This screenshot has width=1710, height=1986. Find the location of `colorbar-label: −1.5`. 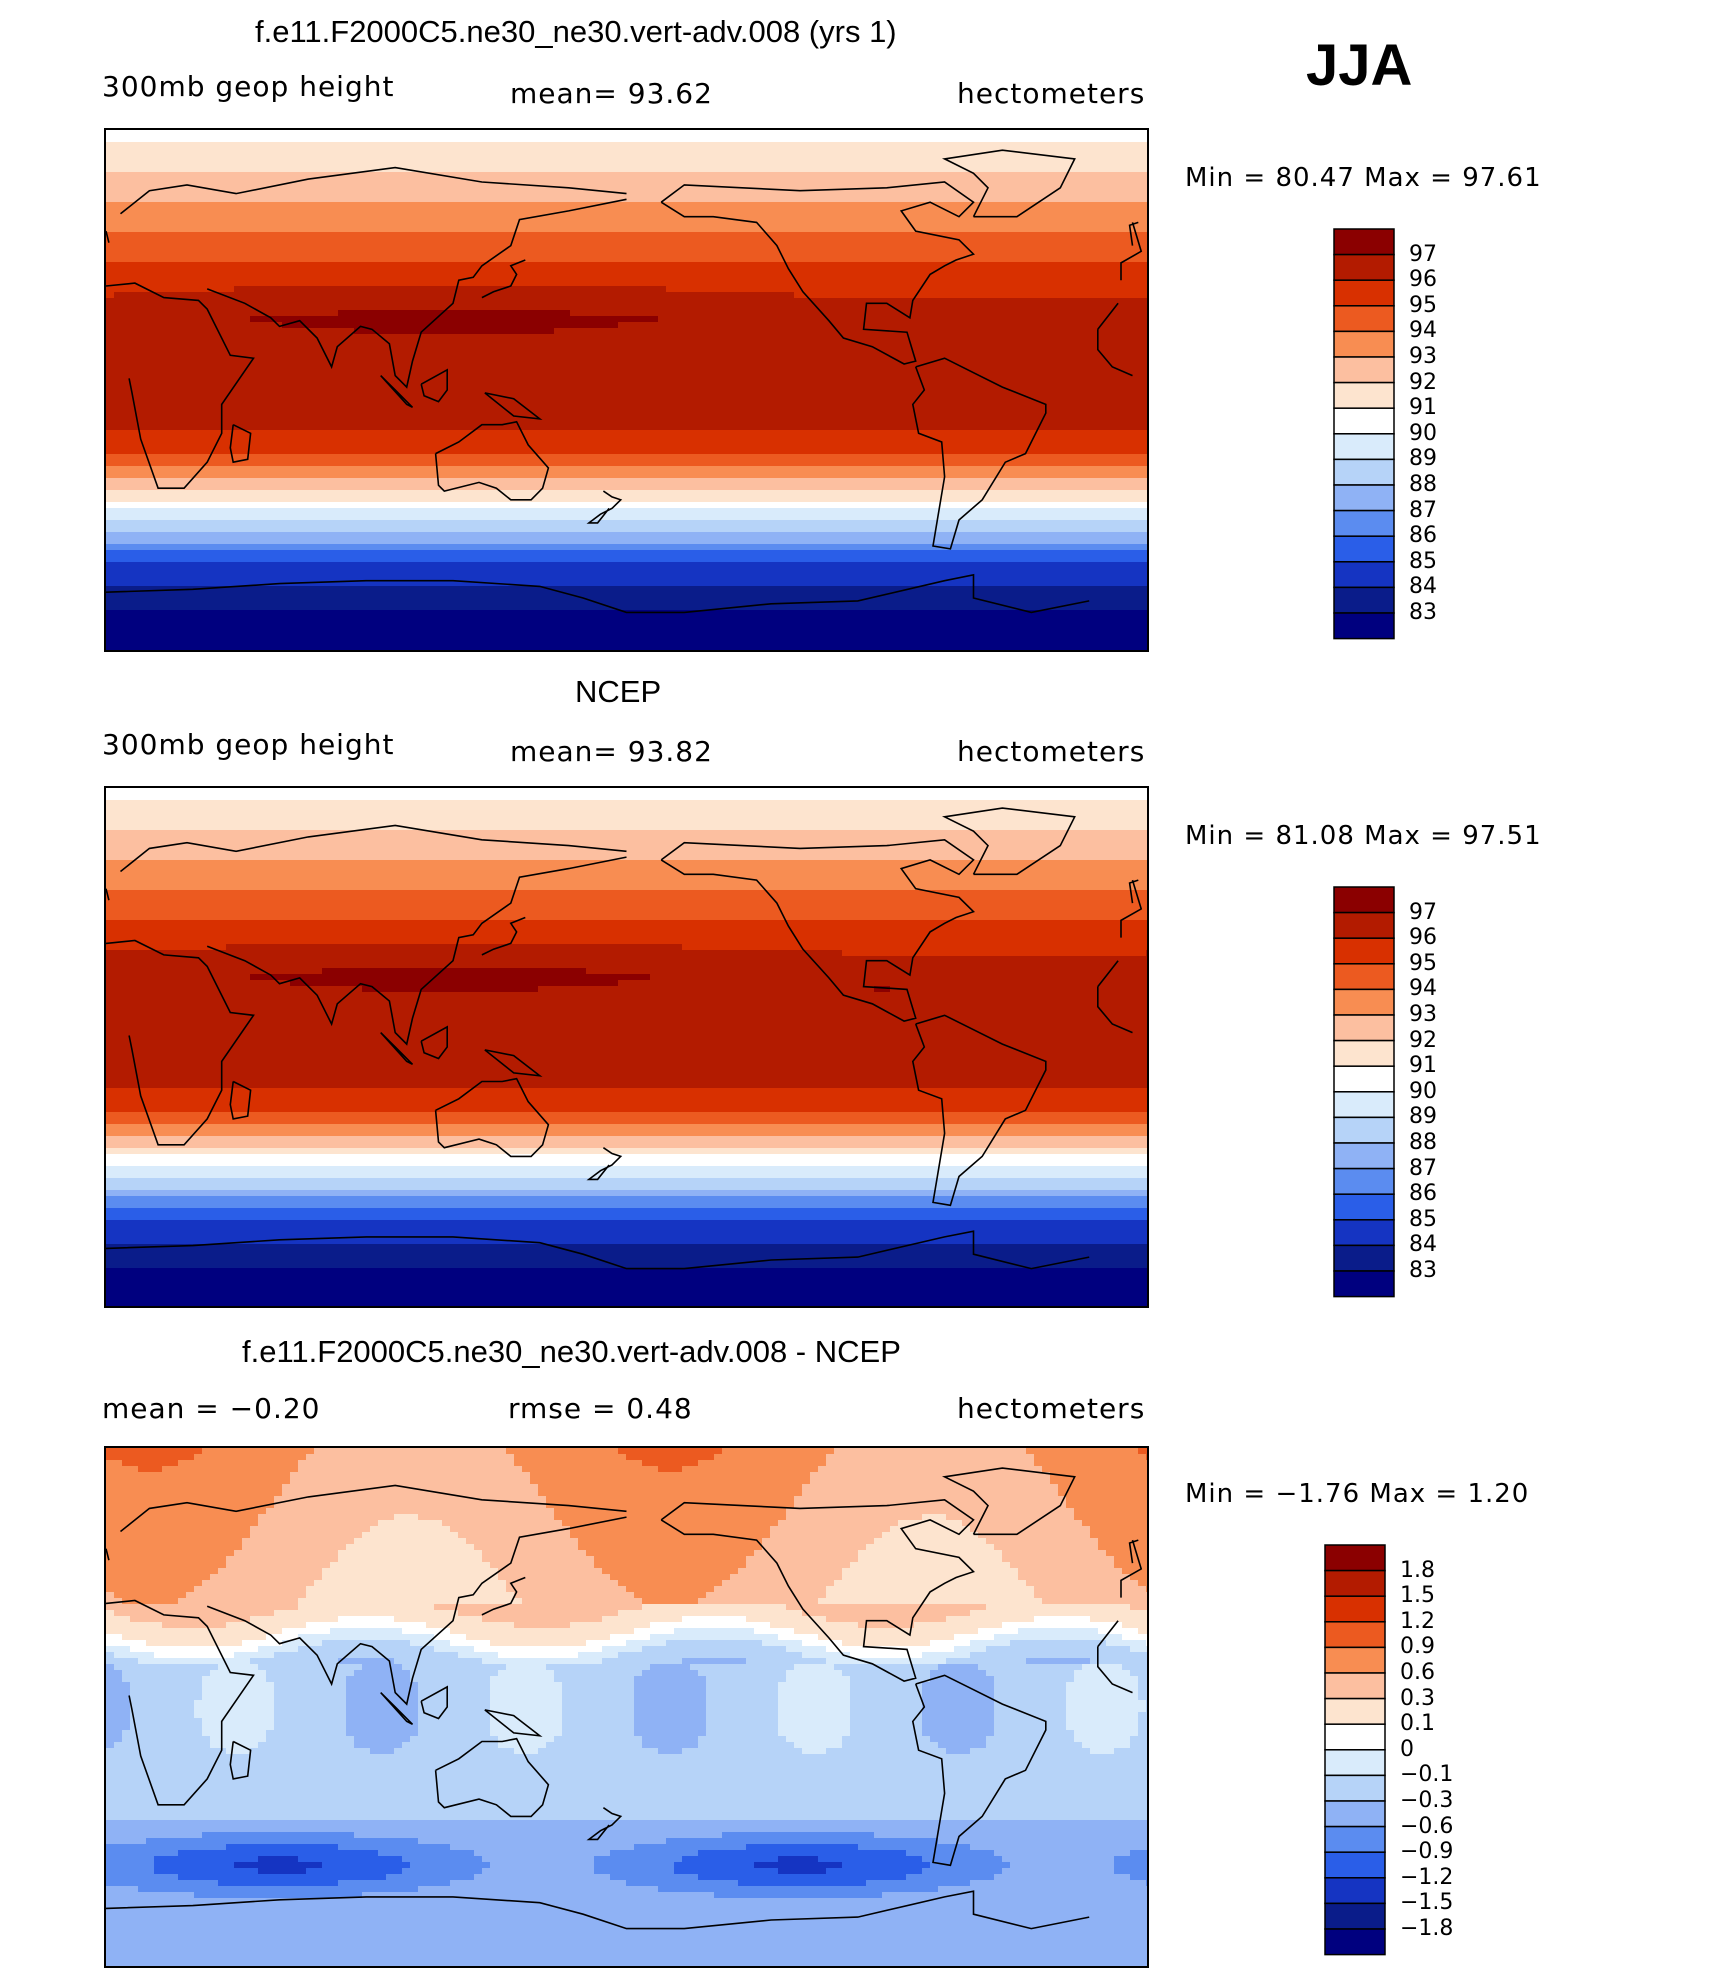

colorbar-label: −1.5 is located at coordinates (1426, 1902).